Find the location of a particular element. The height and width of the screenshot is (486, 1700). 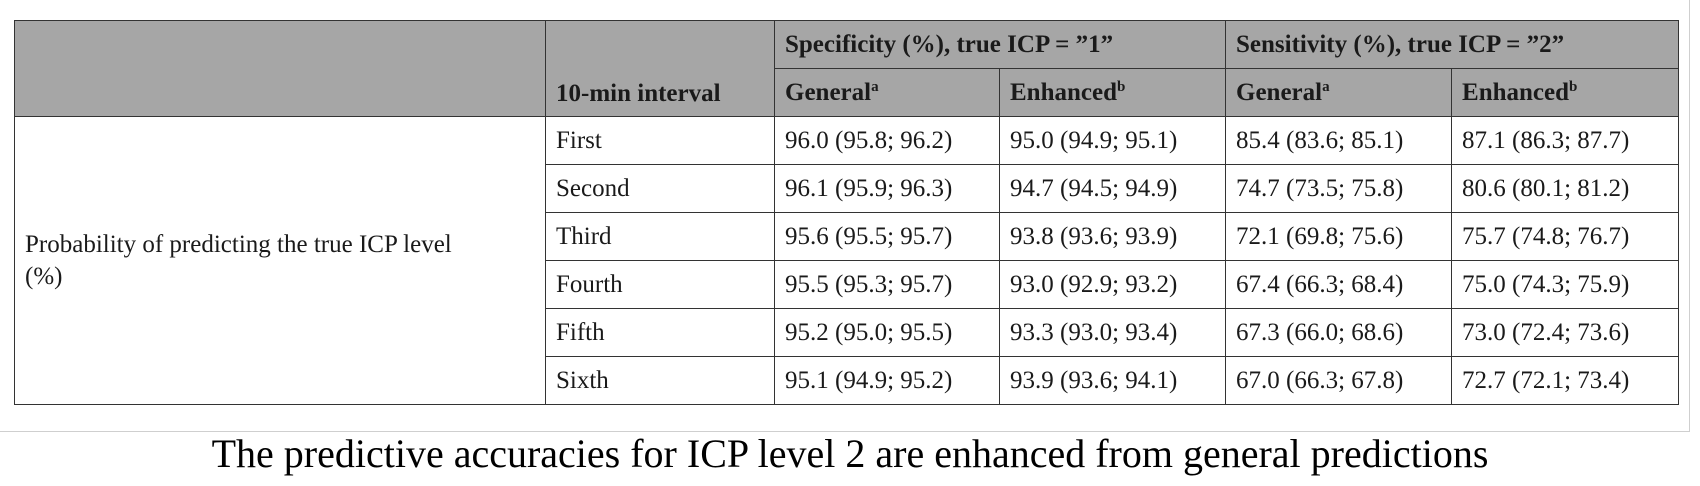

sens-general-cell: 67.3 (66.0; 68.6) is located at coordinates (1339, 332).